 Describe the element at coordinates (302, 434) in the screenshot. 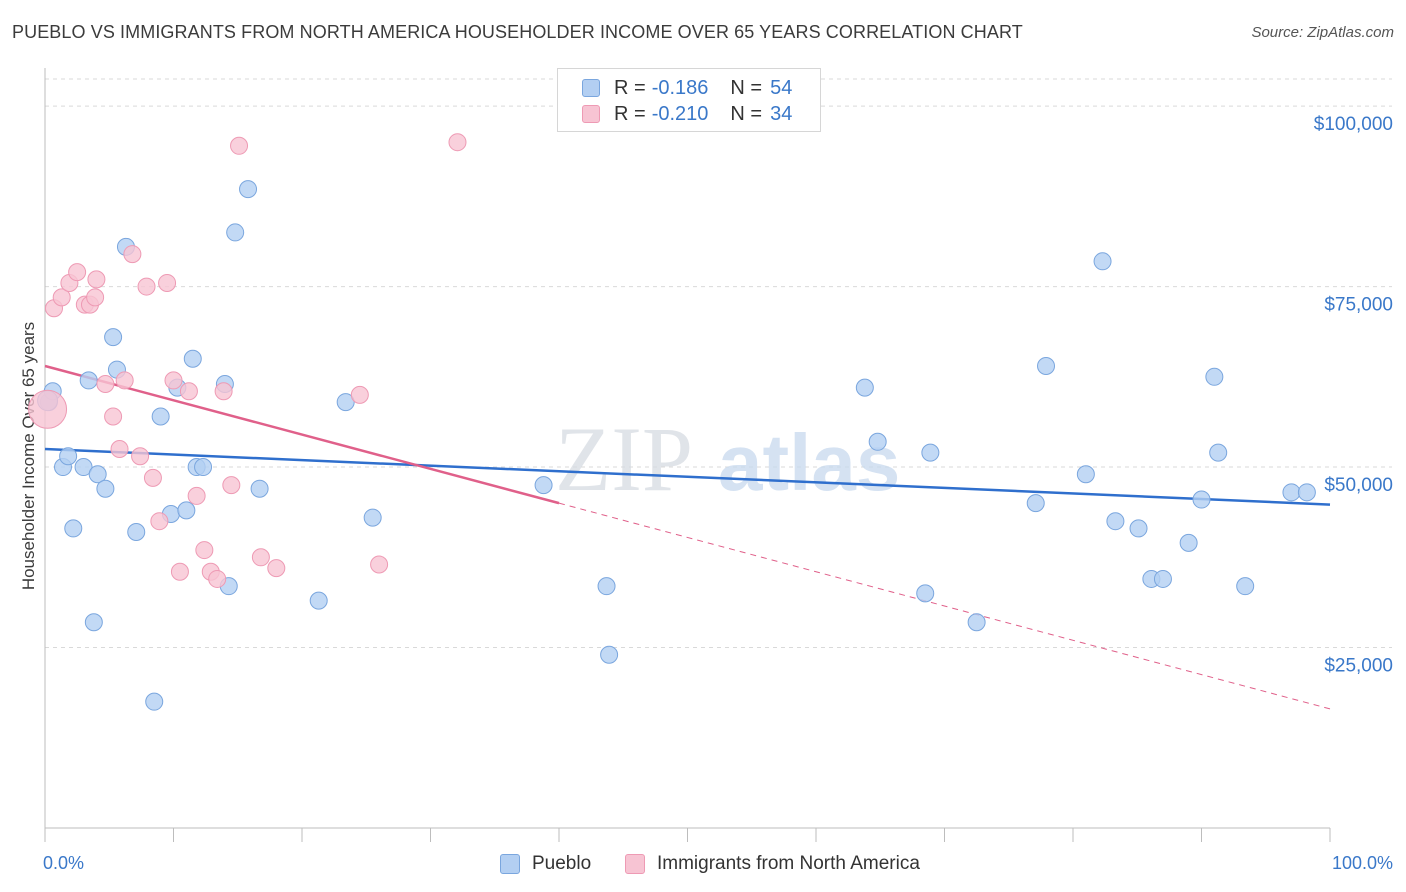

I see `immigrants-trendline` at that location.